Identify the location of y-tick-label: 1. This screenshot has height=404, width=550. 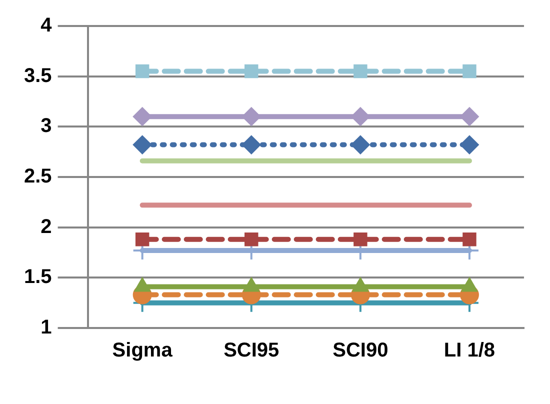
(46, 327).